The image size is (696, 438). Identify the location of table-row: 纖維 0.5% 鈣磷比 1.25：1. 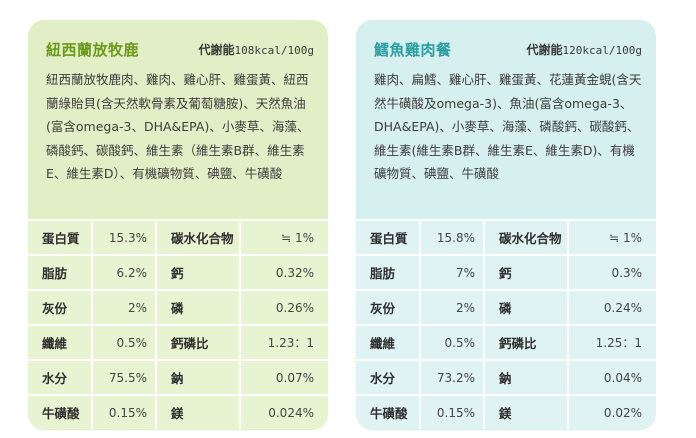
(506, 342).